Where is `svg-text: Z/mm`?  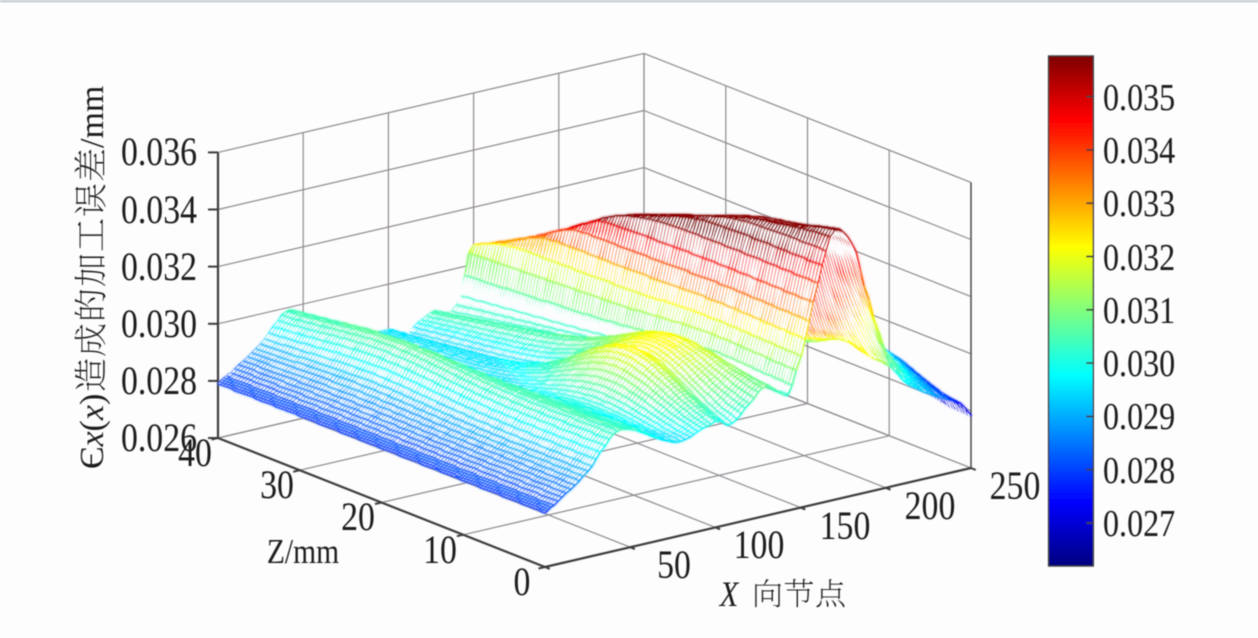
svg-text: Z/mm is located at coordinates (303, 552).